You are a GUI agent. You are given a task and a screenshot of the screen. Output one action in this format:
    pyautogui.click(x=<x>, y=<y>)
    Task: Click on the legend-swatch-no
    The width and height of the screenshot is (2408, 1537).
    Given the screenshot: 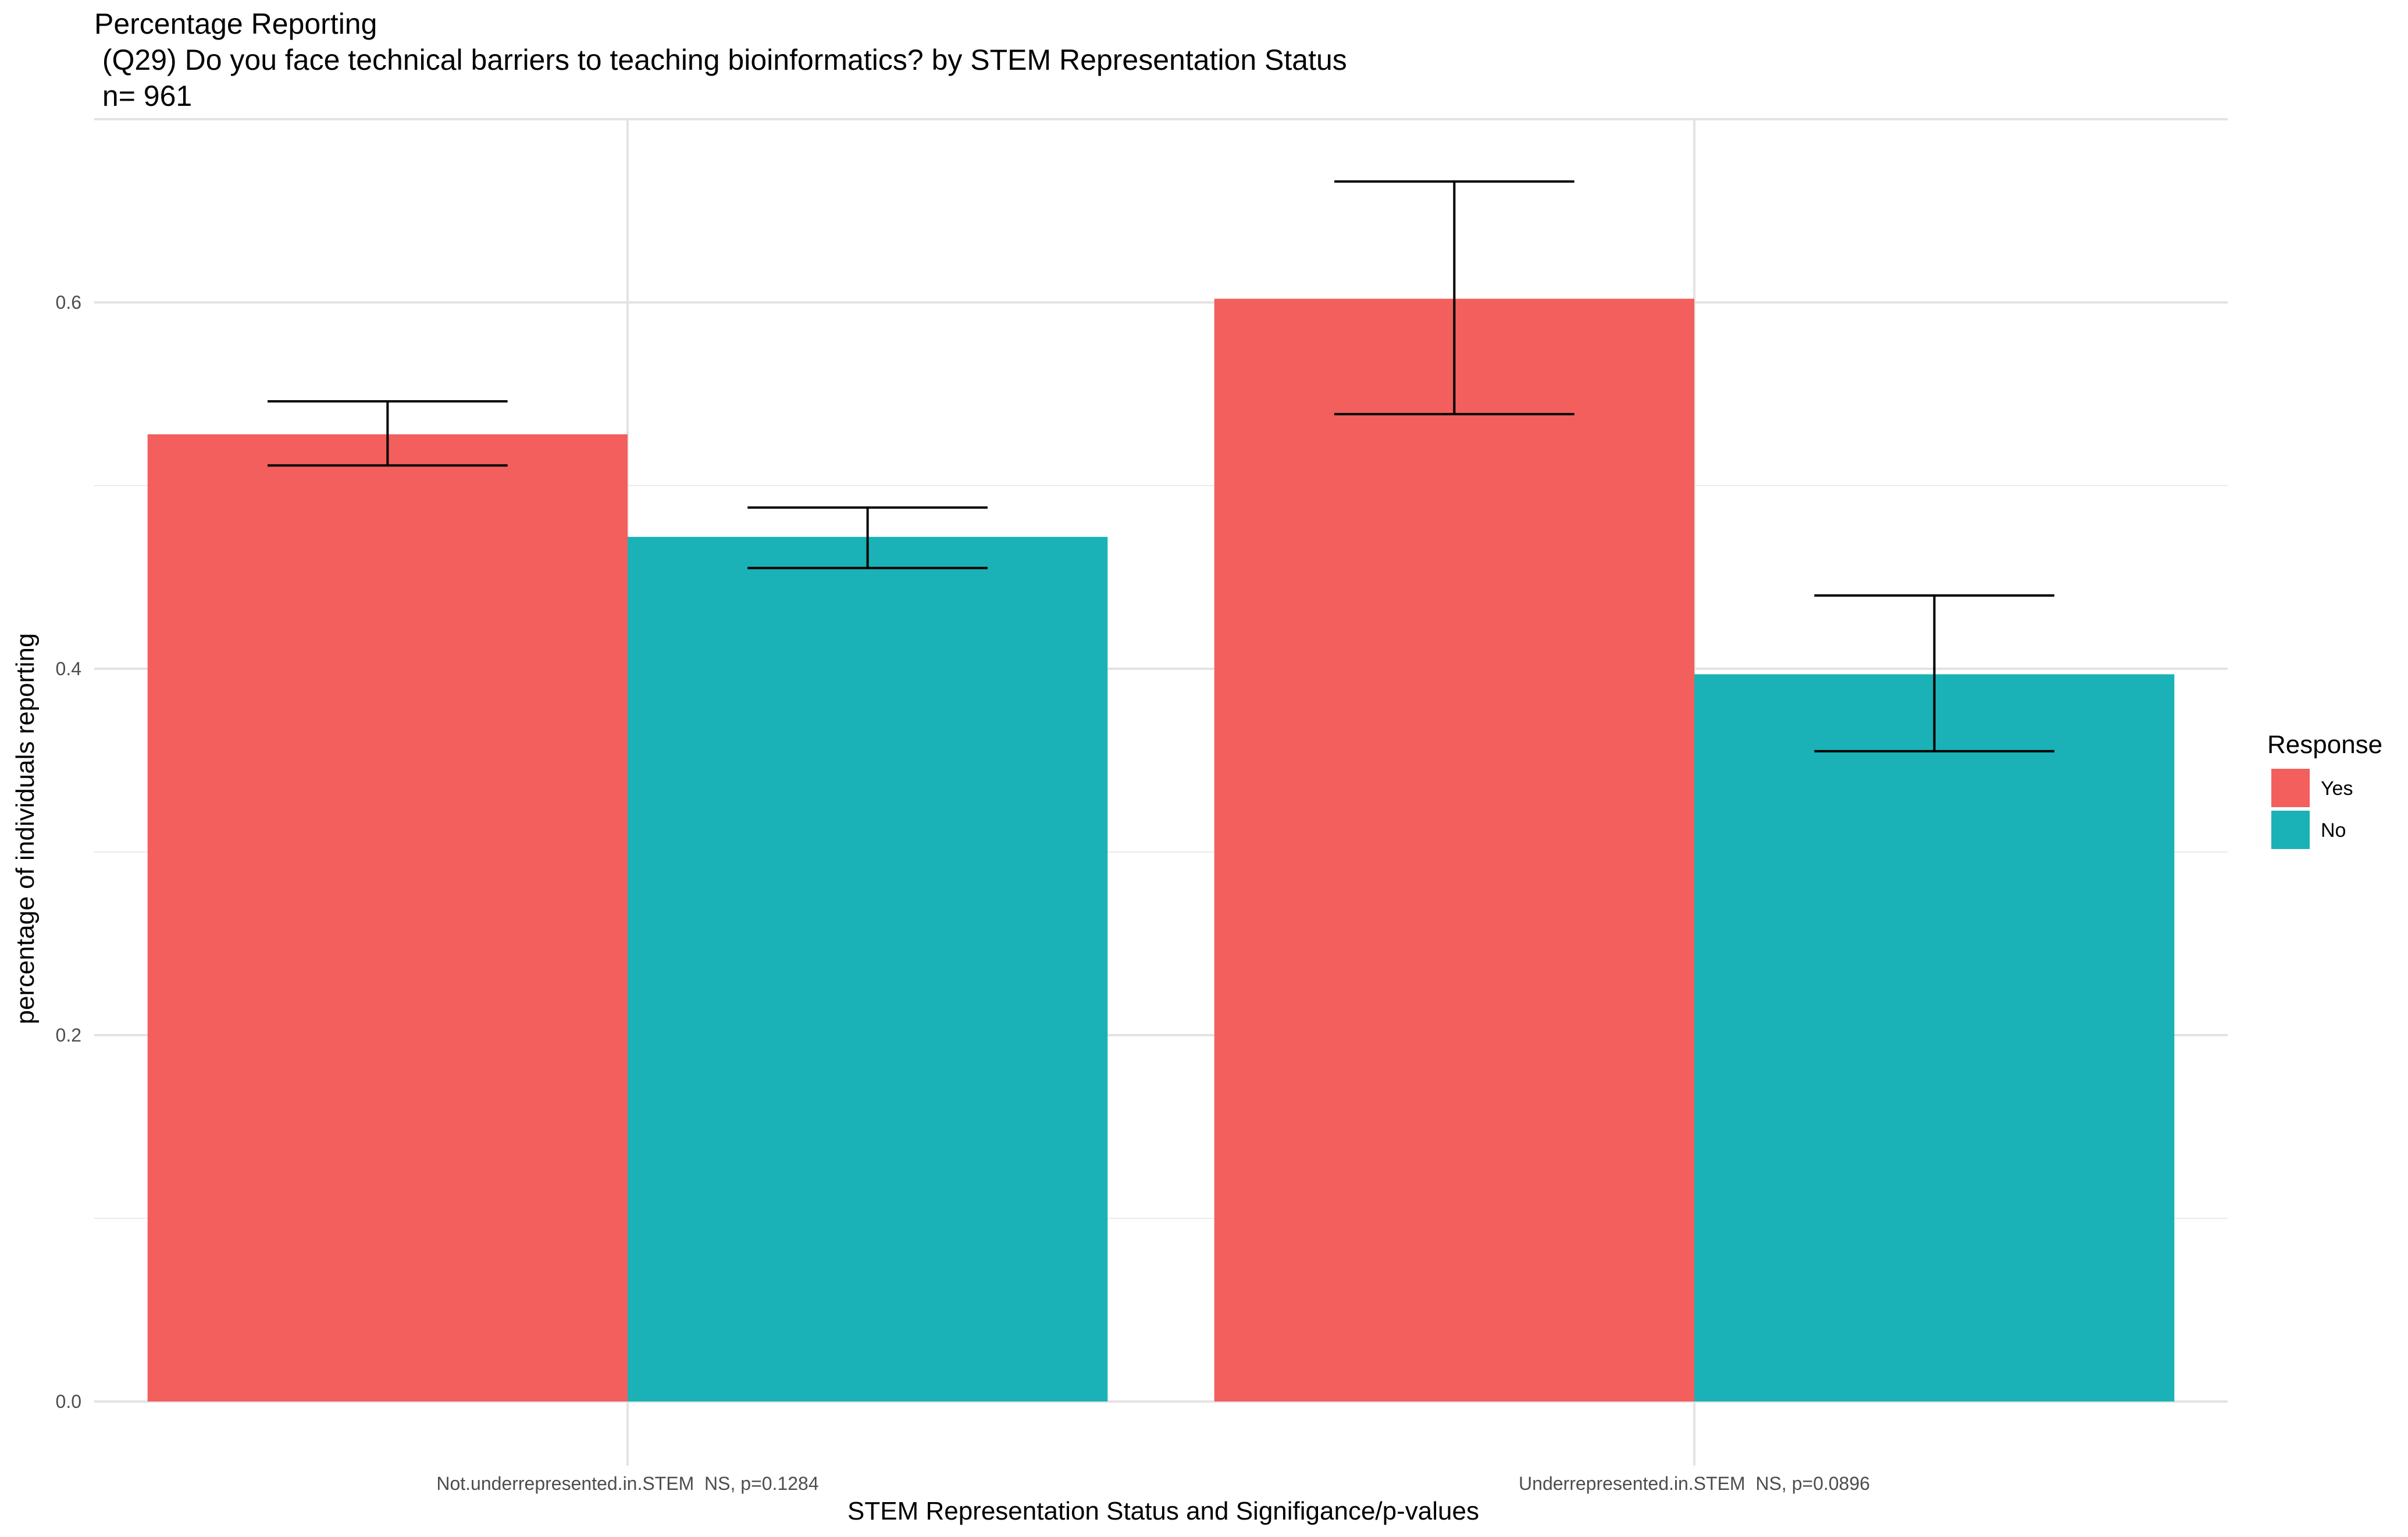 What is the action you would take?
    pyautogui.click(x=2290, y=830)
    